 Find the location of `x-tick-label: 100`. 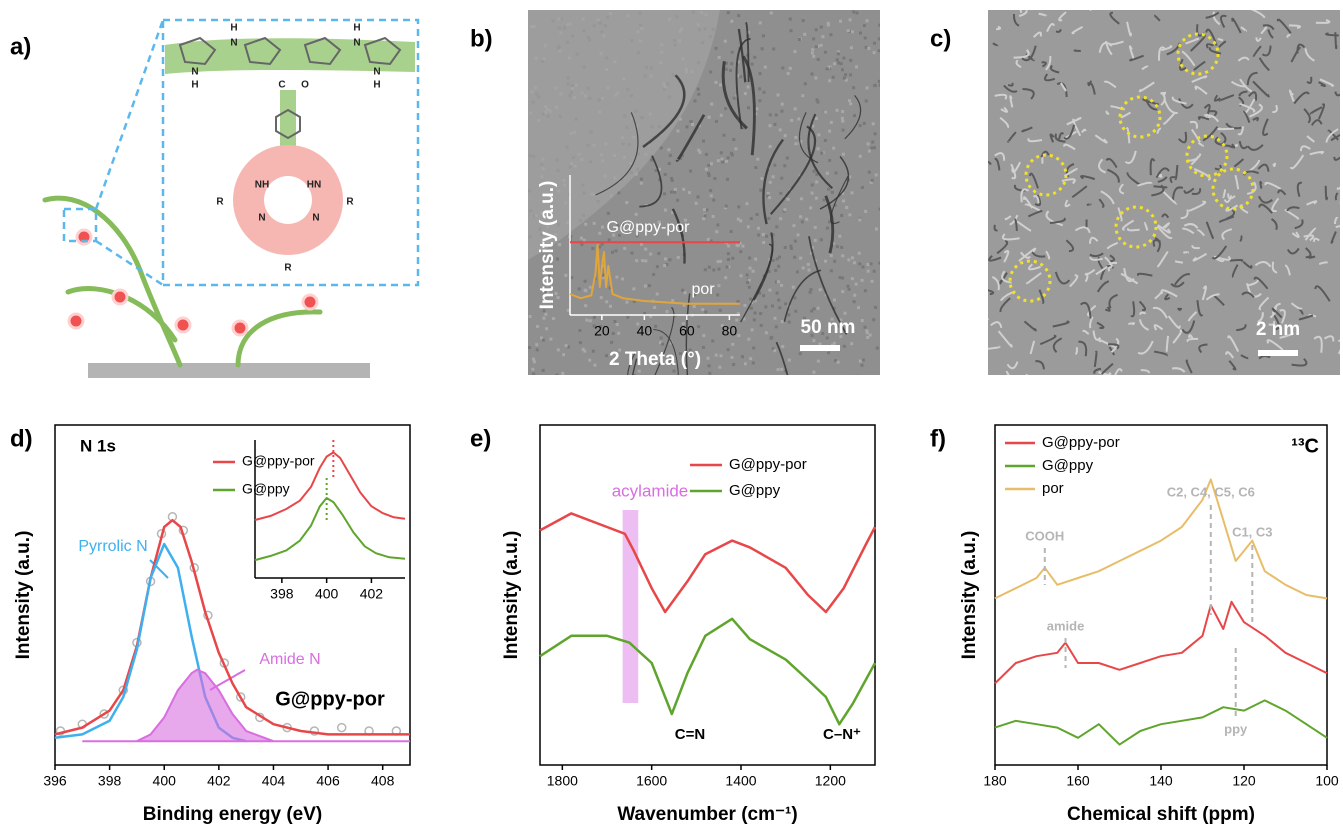

x-tick-label: 100 is located at coordinates (1327, 781).